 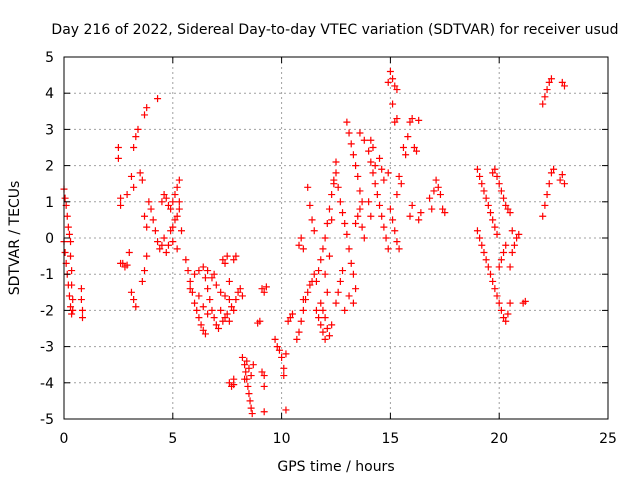 What do you see at coordinates (338, 439) in the screenshot?
I see `x-axis-tick-labels: 0 5 10 15 20 25` at bounding box center [338, 439].